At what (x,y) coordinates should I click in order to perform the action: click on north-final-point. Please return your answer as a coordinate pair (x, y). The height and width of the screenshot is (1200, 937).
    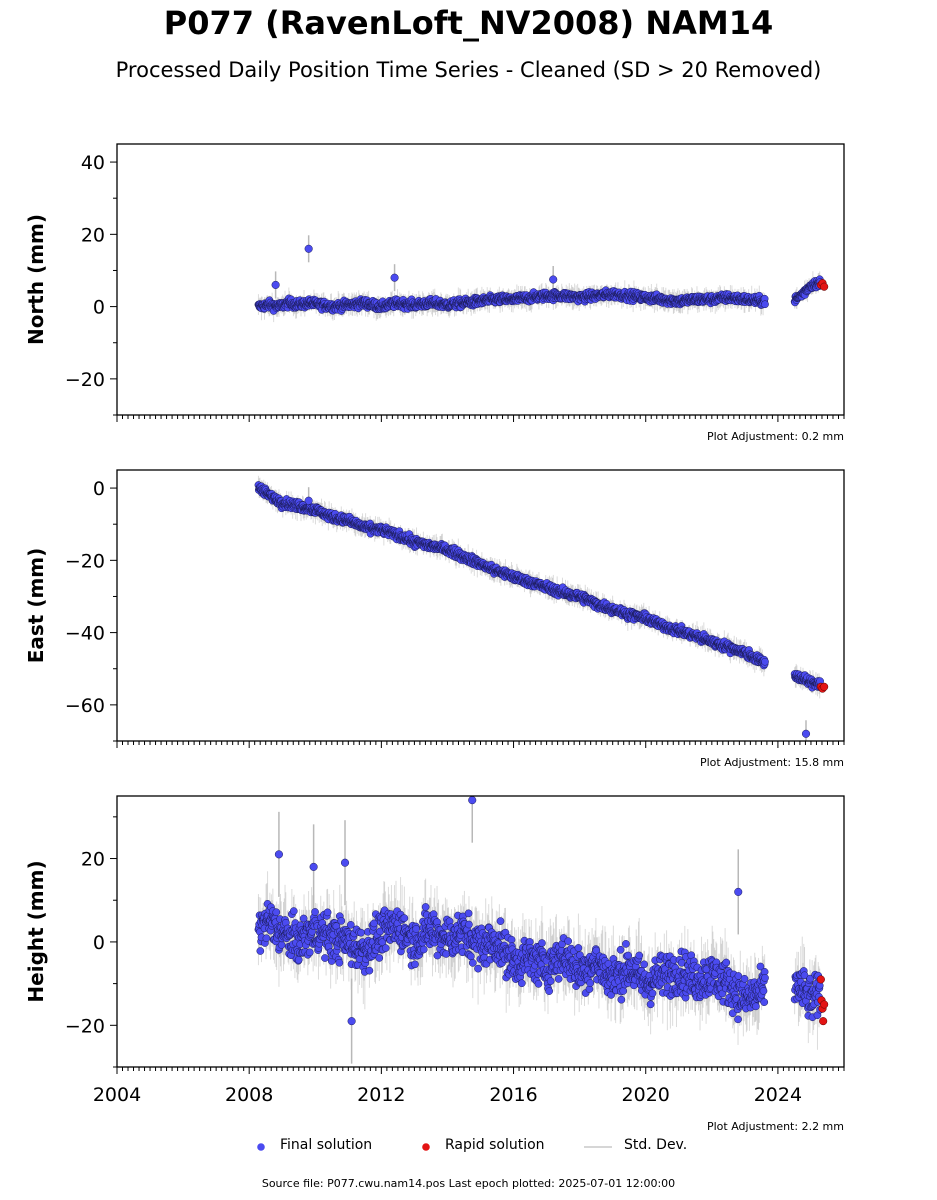
    Looking at the image, I should click on (765, 304).